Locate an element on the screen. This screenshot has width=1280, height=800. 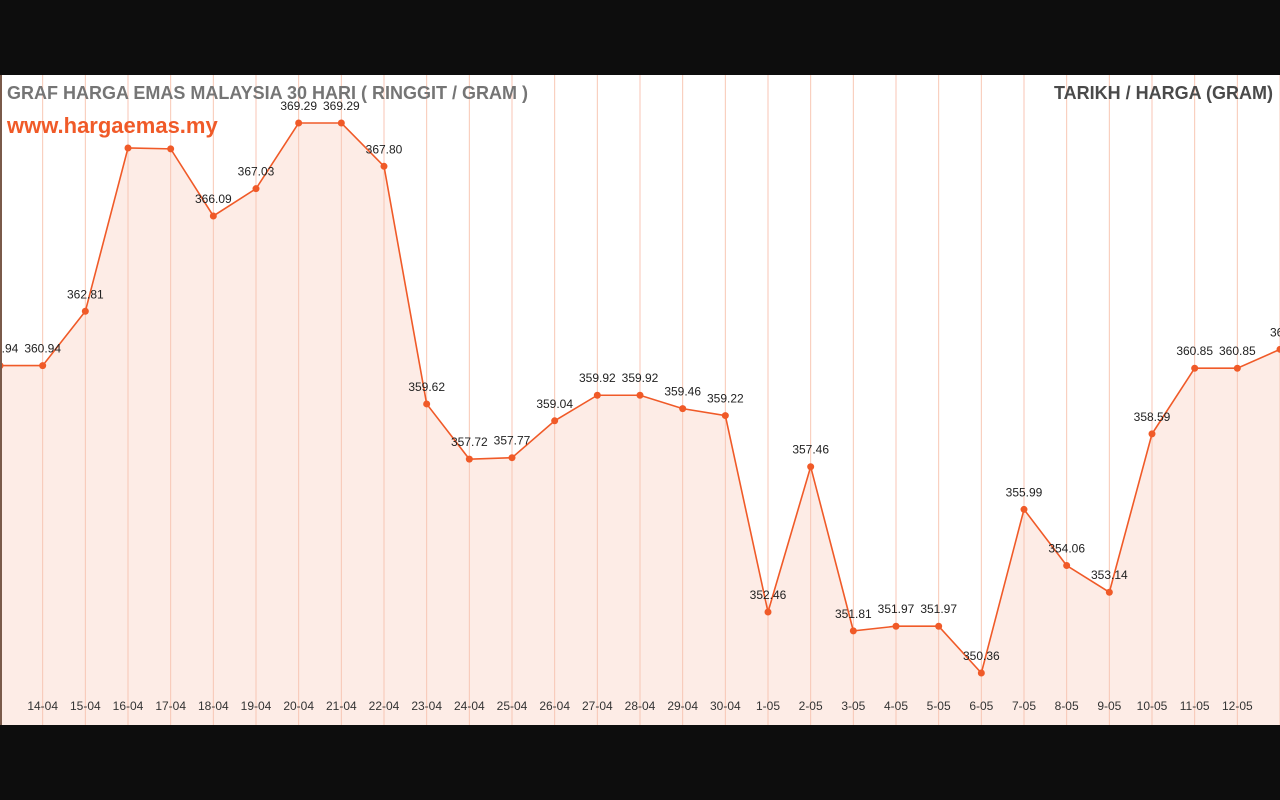
x-tick-label: 24-04 is located at coordinates (469, 706).